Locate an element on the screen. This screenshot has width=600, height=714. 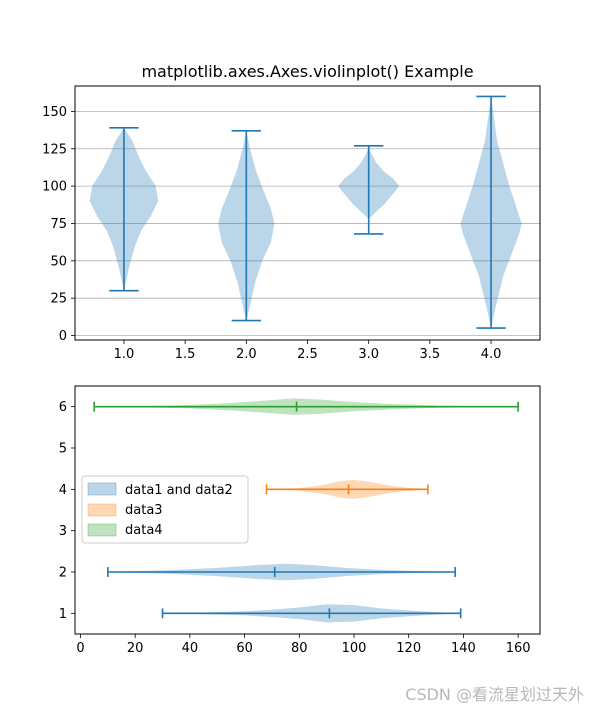
top-x-tick-label: 4.0 is located at coordinates (491, 354).